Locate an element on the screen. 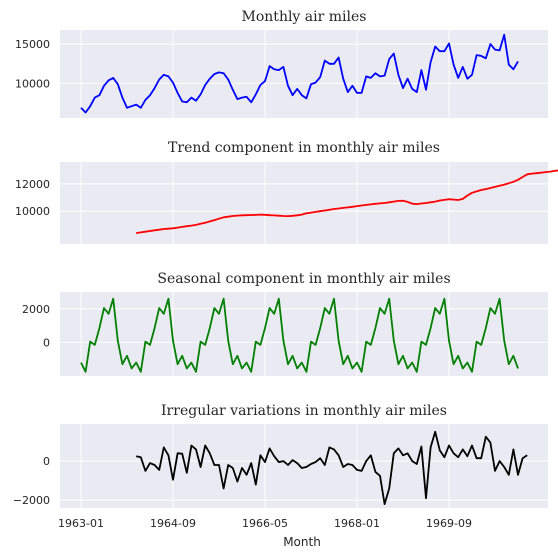  y-axis-ticks: 10000 15000 is located at coordinates (32, 64).